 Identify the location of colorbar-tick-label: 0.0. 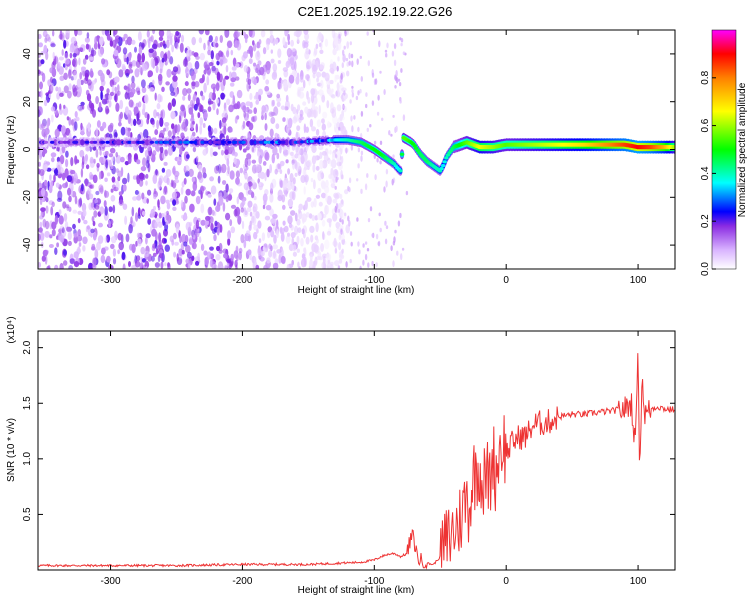
(705, 269).